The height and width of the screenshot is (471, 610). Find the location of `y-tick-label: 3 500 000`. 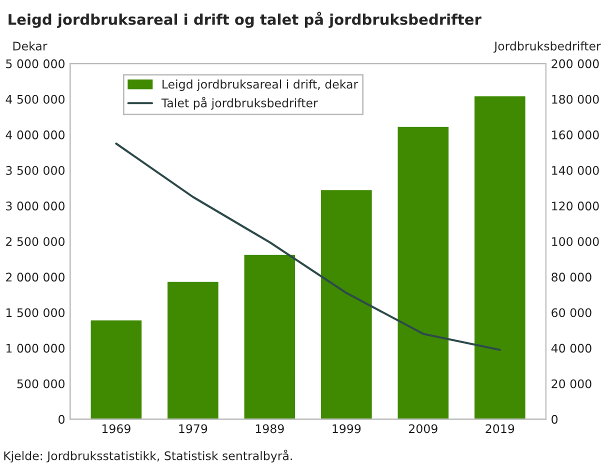

y-tick-label: 3 500 000 is located at coordinates (35, 170).